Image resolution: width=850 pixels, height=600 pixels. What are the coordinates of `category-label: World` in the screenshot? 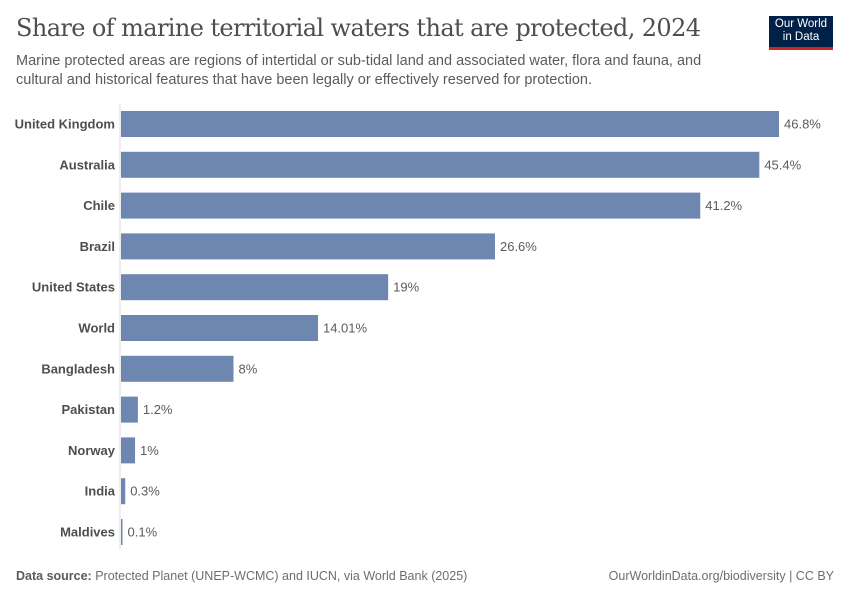 It's located at (96, 328).